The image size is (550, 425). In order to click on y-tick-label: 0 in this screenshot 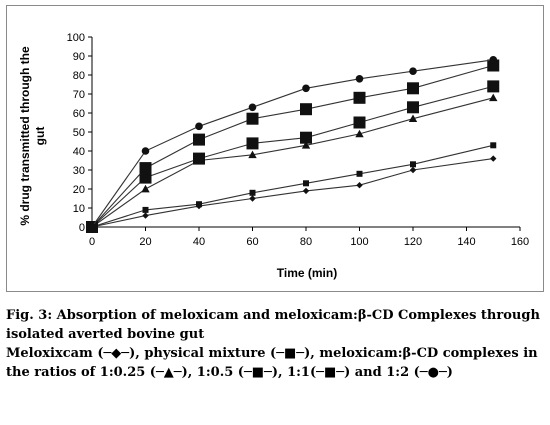, I will do `click(82, 228)`.